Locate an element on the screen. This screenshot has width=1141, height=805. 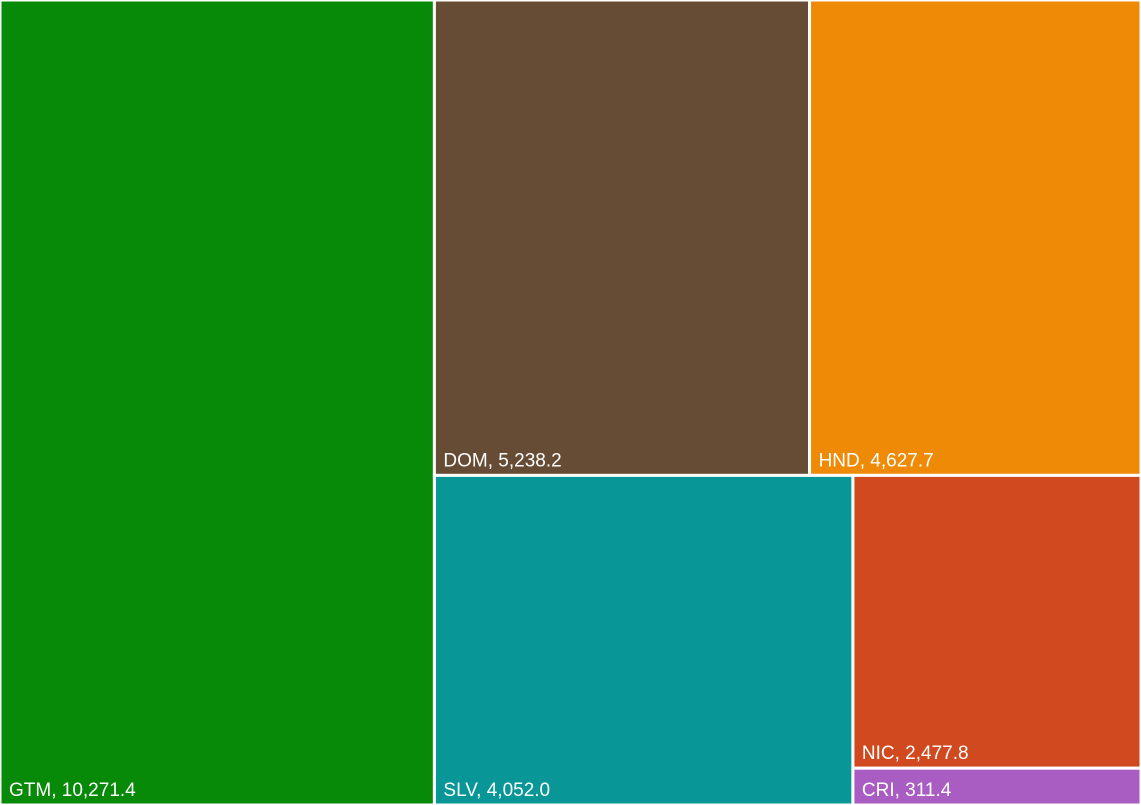
tile: NIC, 2,477.8 is located at coordinates (996, 621).